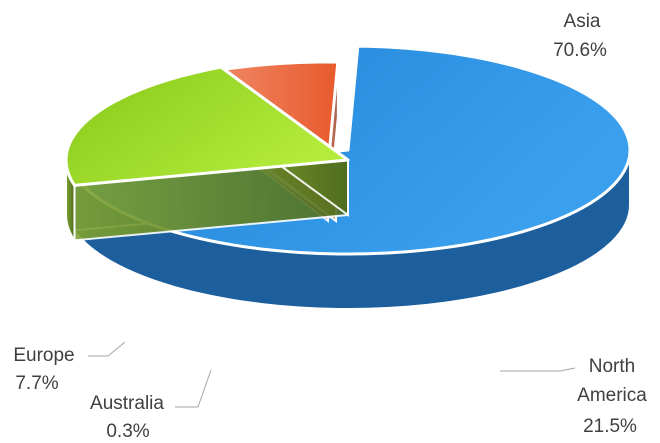 This screenshot has width=660, height=443. What do you see at coordinates (127, 403) in the screenshot?
I see `label-australia: Australia` at bounding box center [127, 403].